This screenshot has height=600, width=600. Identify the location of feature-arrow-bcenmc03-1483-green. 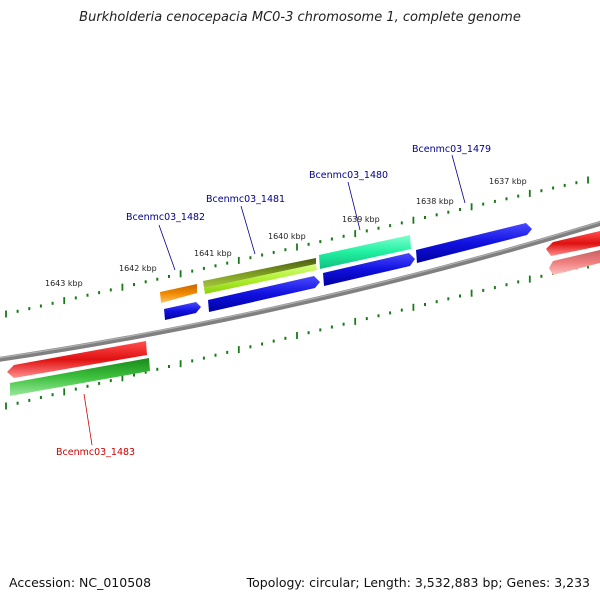
(80, 377).